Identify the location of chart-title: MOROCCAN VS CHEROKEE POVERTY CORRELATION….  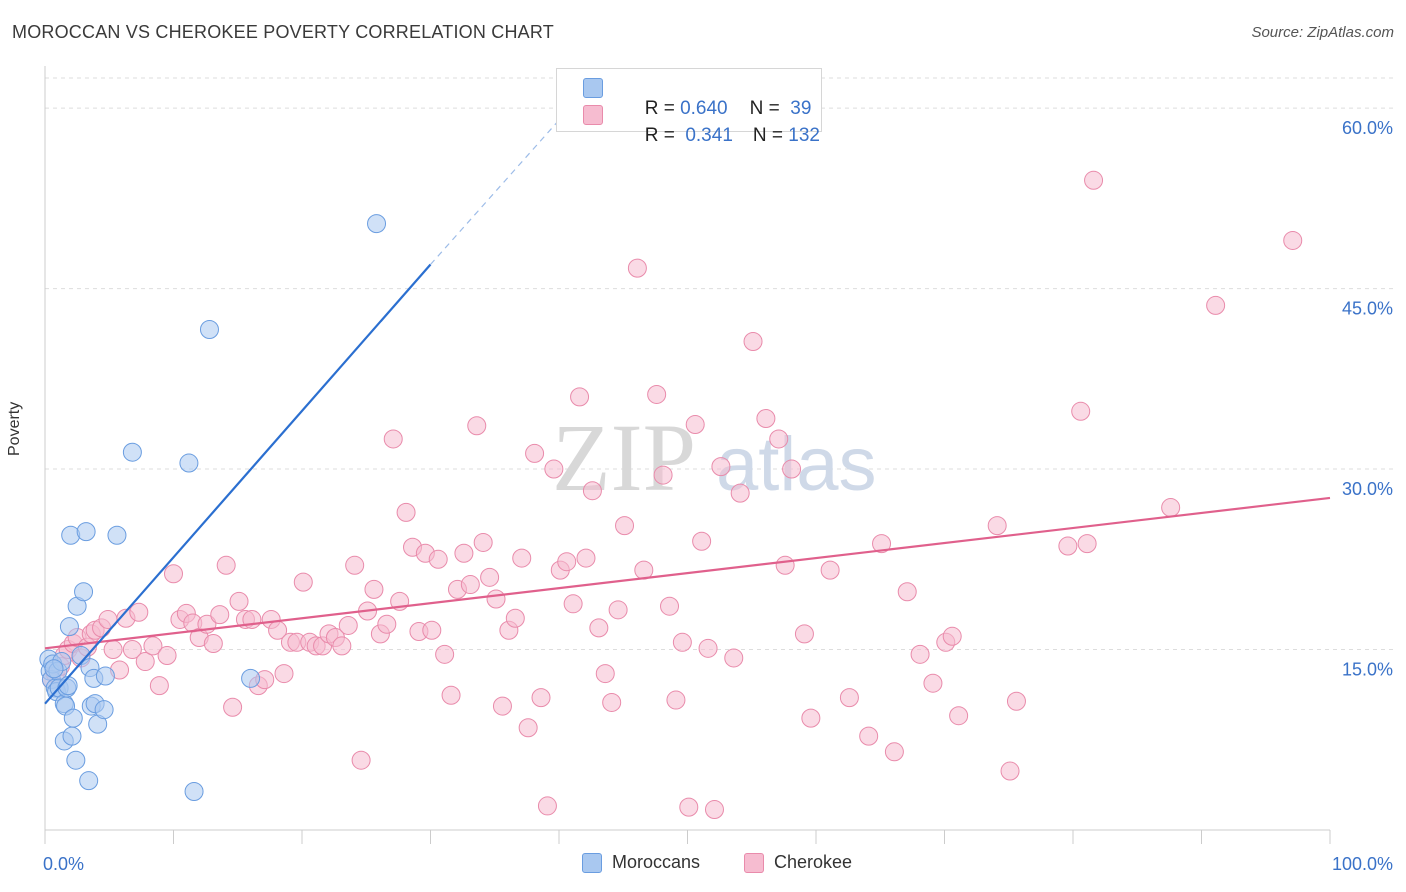
(283, 32).